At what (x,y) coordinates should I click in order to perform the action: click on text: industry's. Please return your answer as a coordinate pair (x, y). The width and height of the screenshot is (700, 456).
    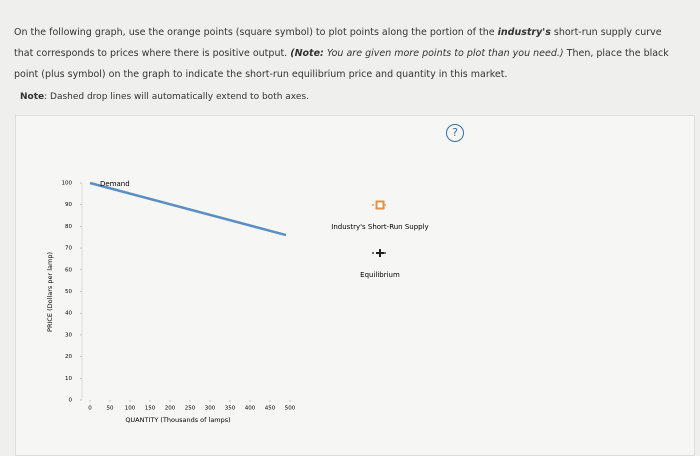
    Looking at the image, I should click on (524, 32).